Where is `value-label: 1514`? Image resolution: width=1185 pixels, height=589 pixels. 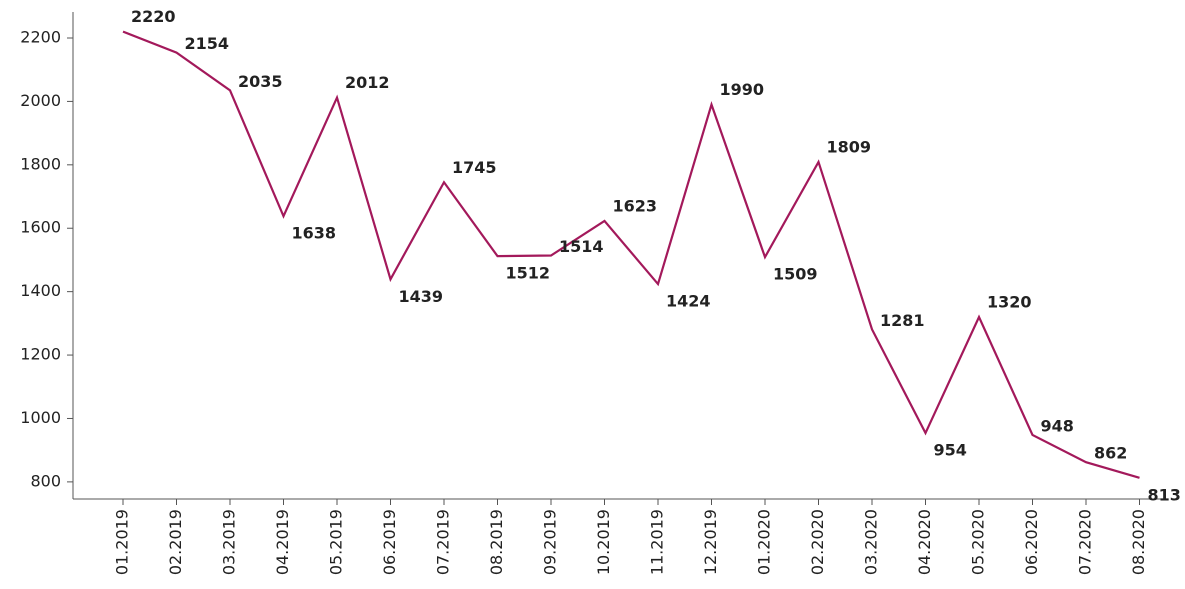 value-label: 1514 is located at coordinates (581, 246).